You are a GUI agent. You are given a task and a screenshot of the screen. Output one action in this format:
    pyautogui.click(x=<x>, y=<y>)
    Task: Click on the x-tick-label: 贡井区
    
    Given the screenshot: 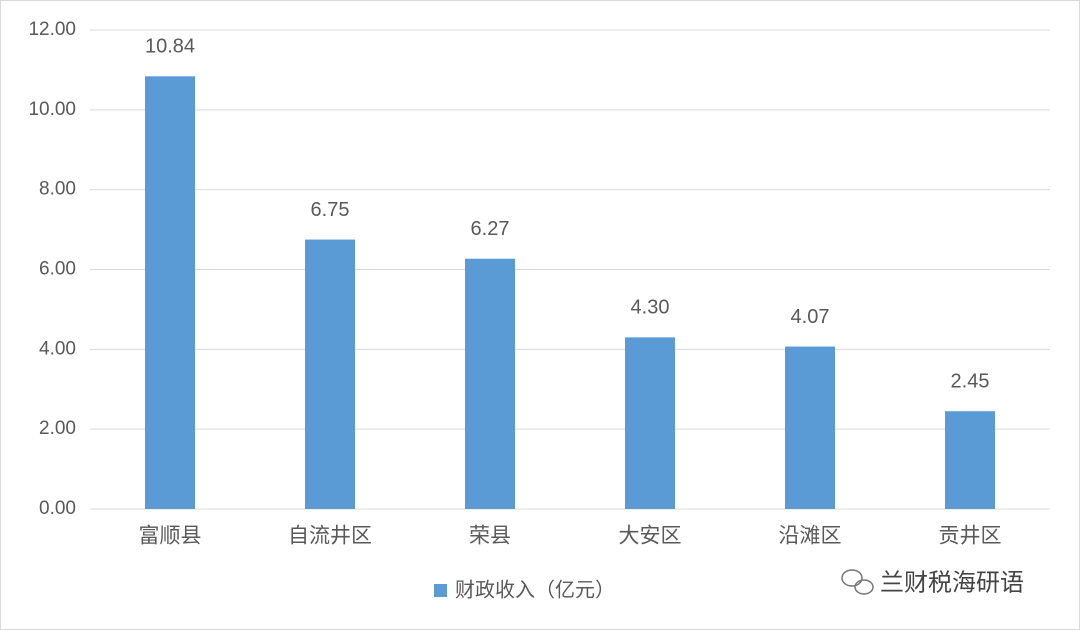 What is the action you would take?
    pyautogui.click(x=970, y=536)
    